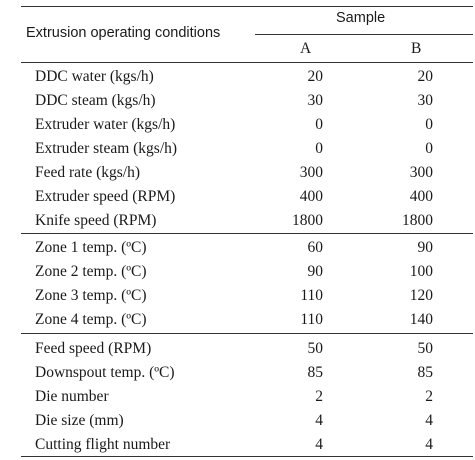 This screenshot has height=460, width=475. What do you see at coordinates (315, 348) in the screenshot?
I see `sample-a-value: 50` at bounding box center [315, 348].